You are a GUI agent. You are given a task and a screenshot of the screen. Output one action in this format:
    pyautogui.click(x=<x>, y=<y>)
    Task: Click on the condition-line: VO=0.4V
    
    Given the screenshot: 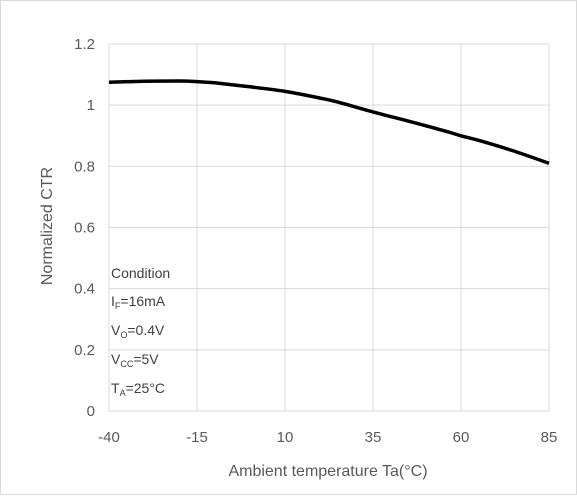 What is the action you would take?
    pyautogui.click(x=138, y=331)
    